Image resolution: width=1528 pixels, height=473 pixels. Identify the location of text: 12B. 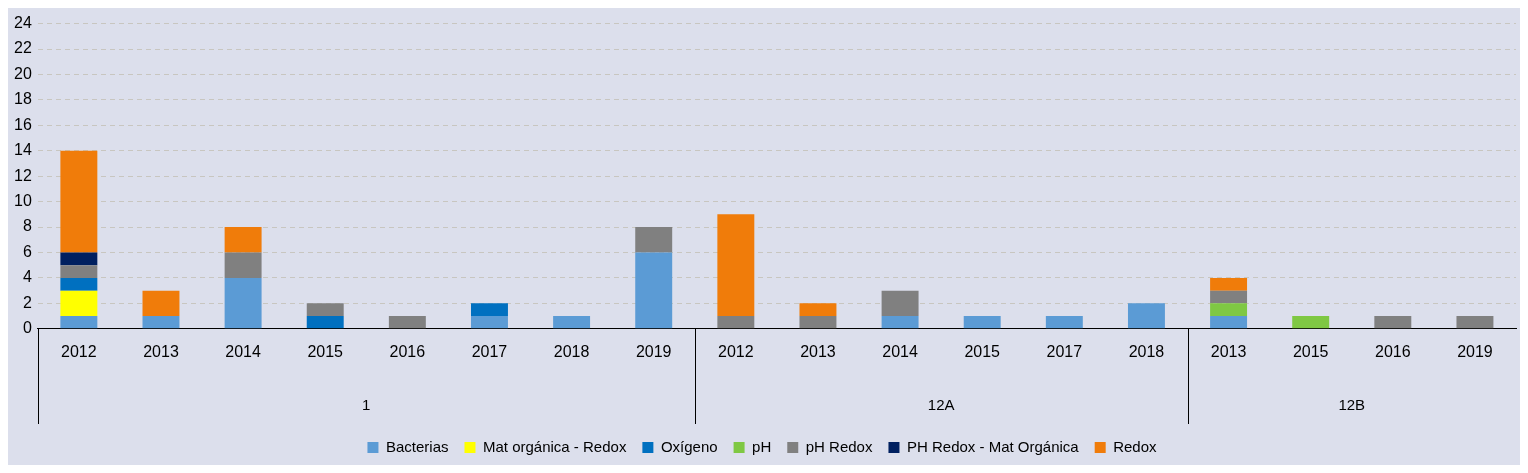
(1352, 405).